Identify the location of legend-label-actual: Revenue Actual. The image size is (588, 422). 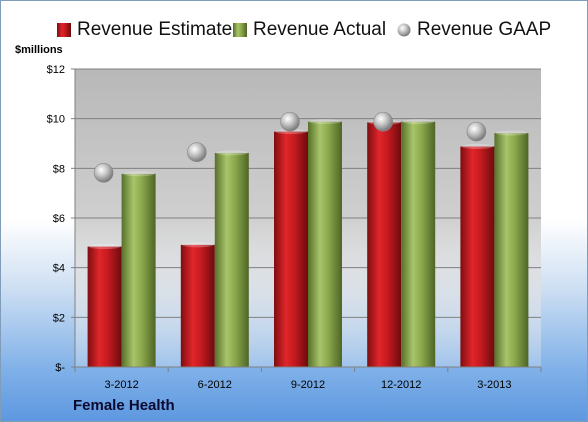
(320, 29).